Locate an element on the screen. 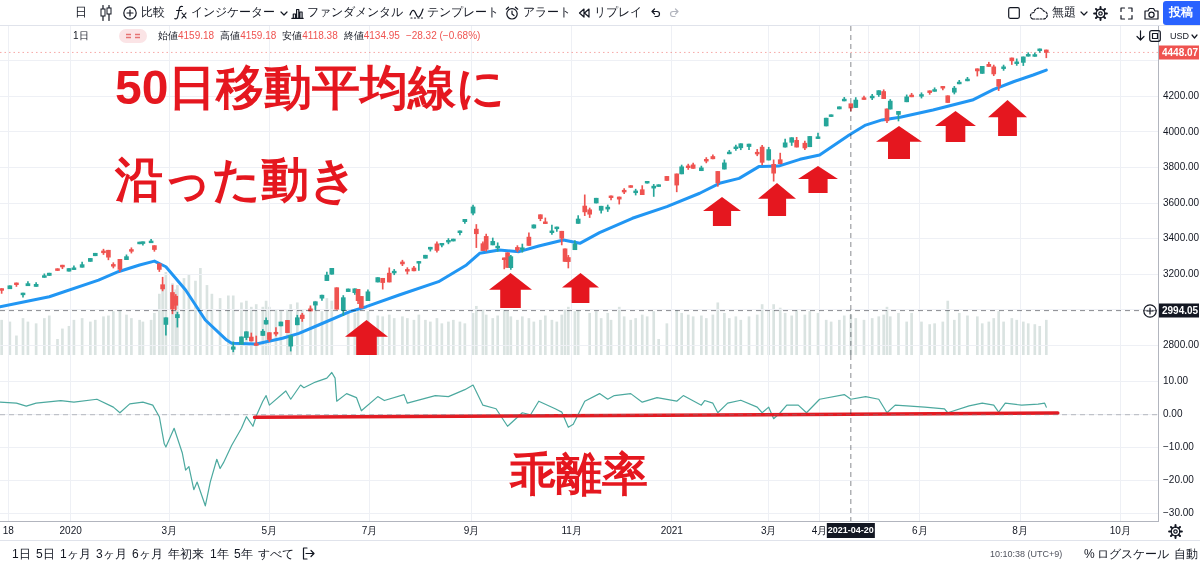  annotation: 終値 is located at coordinates (353, 36).